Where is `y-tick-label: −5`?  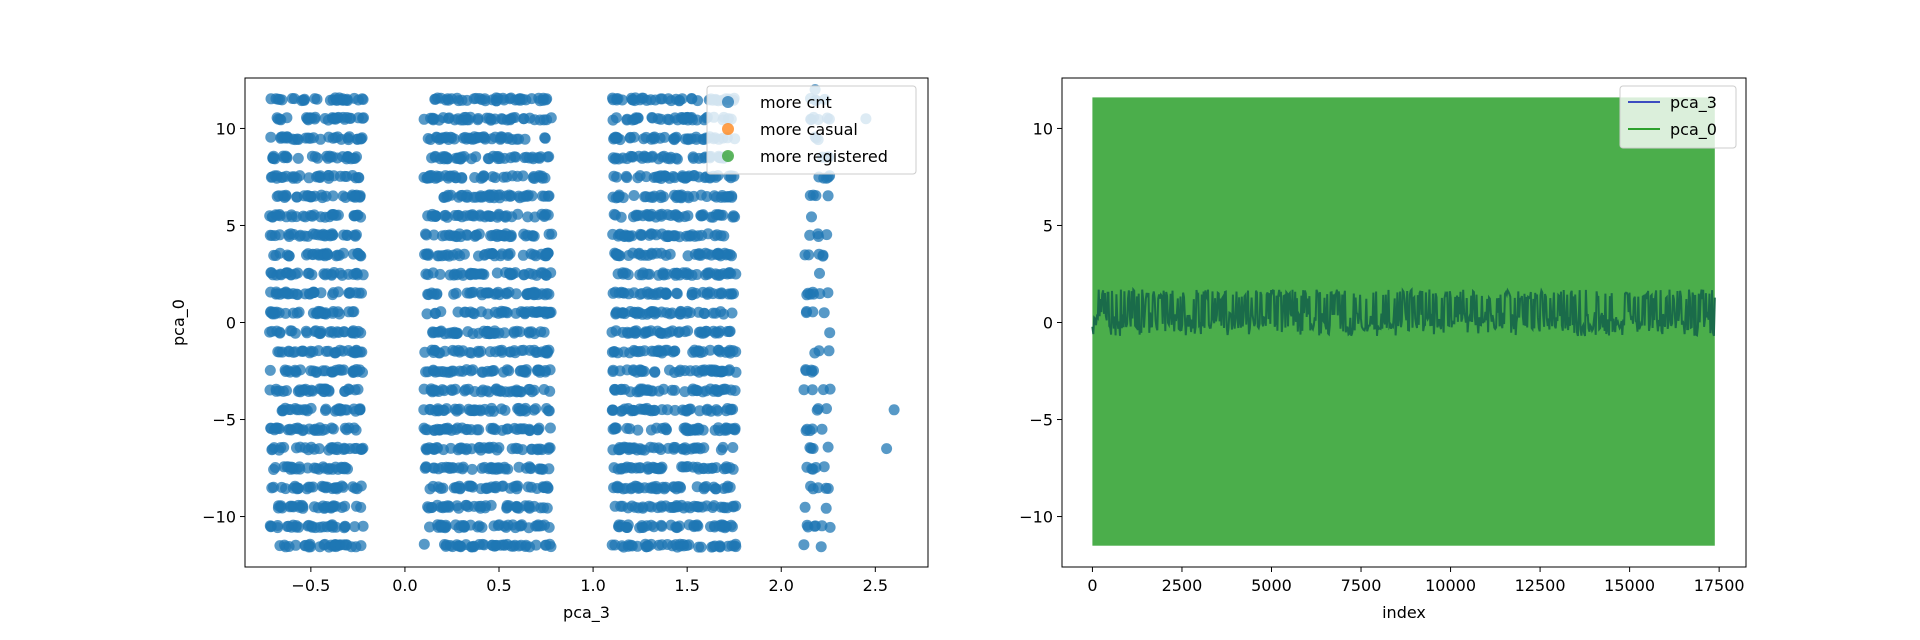 y-tick-label: −5 is located at coordinates (224, 420).